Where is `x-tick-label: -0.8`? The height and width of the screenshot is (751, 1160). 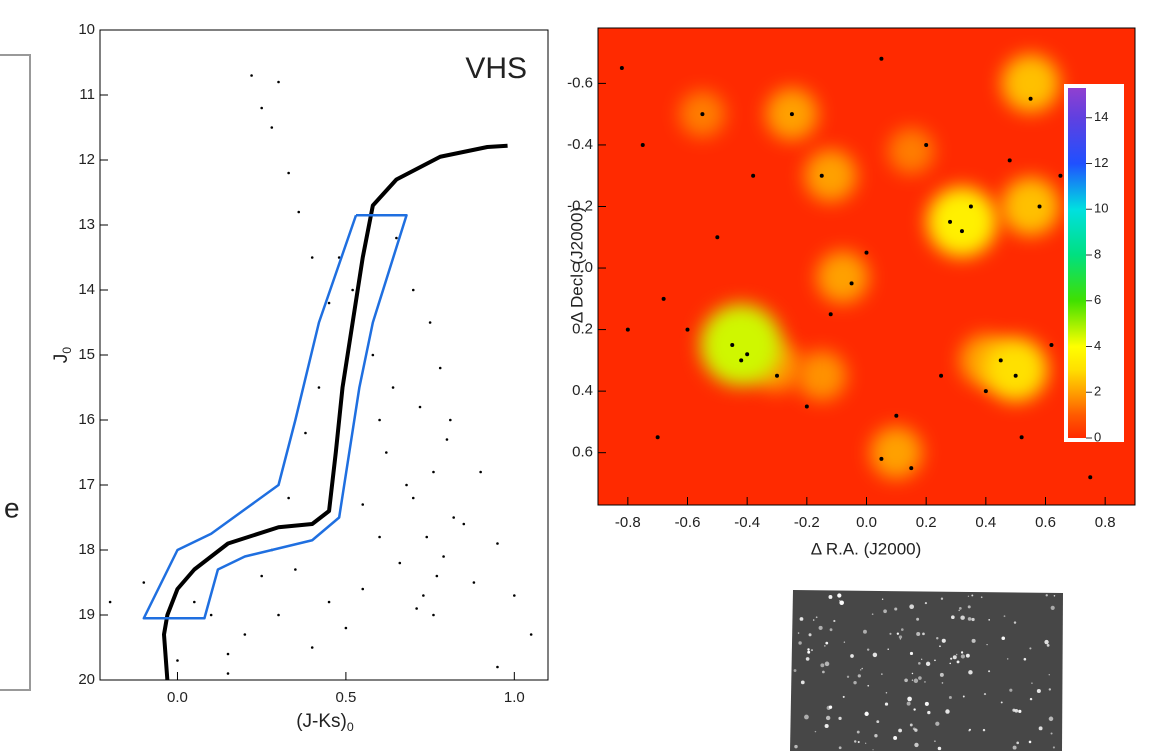 x-tick-label: -0.8 is located at coordinates (628, 522).